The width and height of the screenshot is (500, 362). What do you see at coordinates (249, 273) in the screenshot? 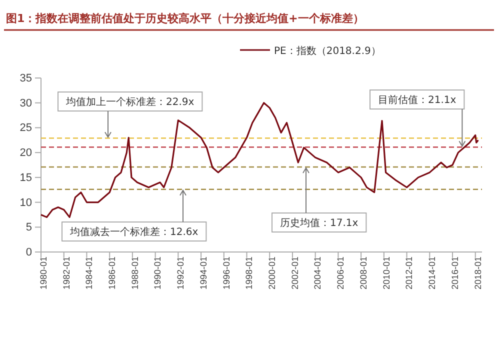
I see `x-tick-label: 1998-01` at bounding box center [249, 273].